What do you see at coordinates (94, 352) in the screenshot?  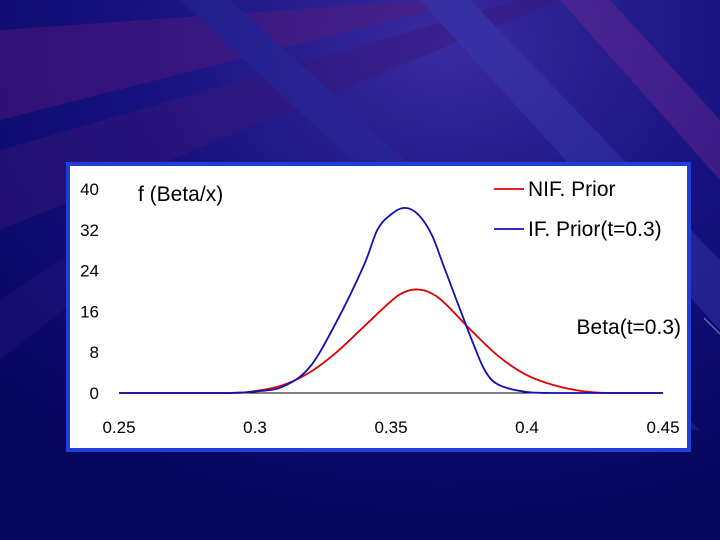 I see `y-tick-label: 8` at bounding box center [94, 352].